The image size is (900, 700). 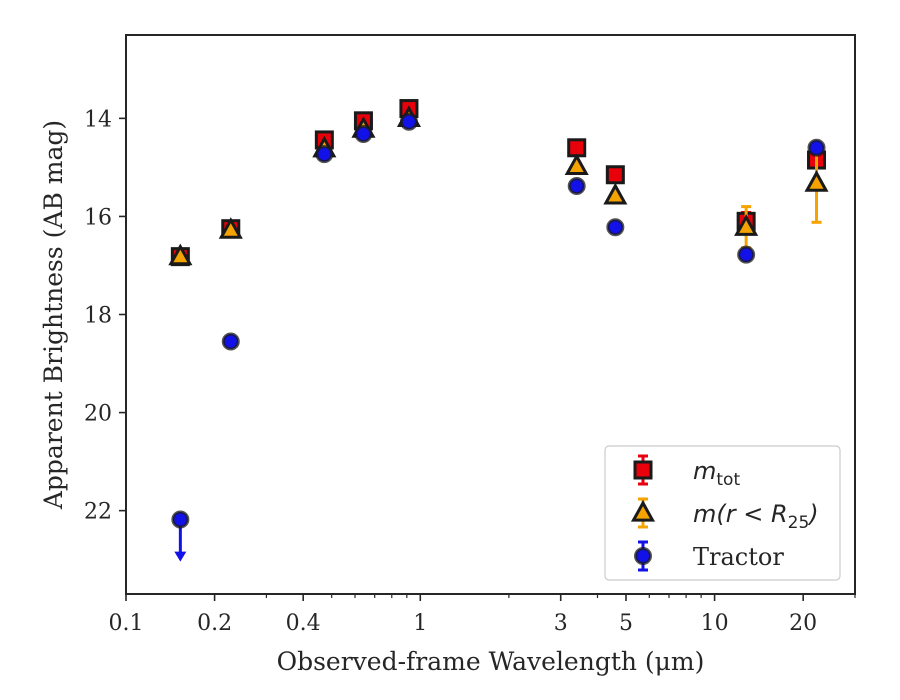 What do you see at coordinates (180, 556) in the screenshot?
I see `upper-limit-arrowhead` at bounding box center [180, 556].